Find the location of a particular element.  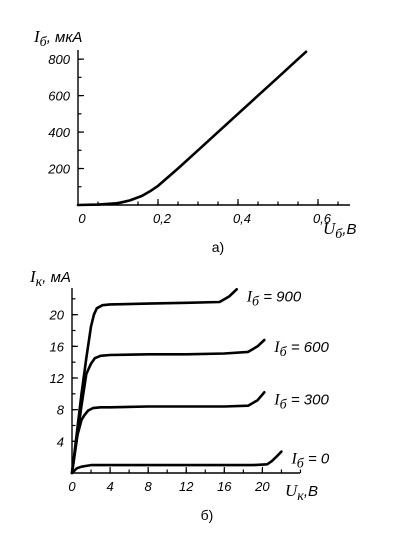

chart-b-y-axis-label: Iк, мА is located at coordinates (50, 278).